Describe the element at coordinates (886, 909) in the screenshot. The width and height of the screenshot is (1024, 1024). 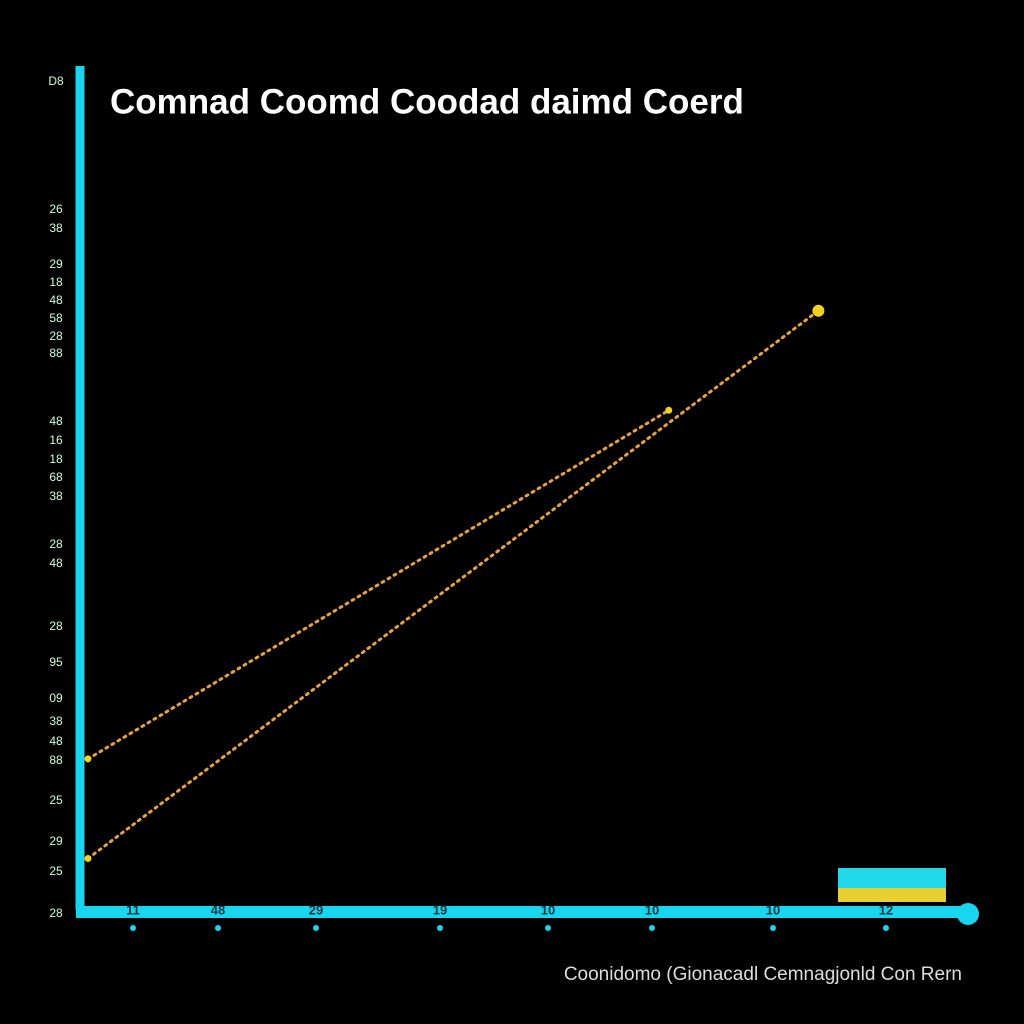
I see `x-axis-label: 12` at that location.